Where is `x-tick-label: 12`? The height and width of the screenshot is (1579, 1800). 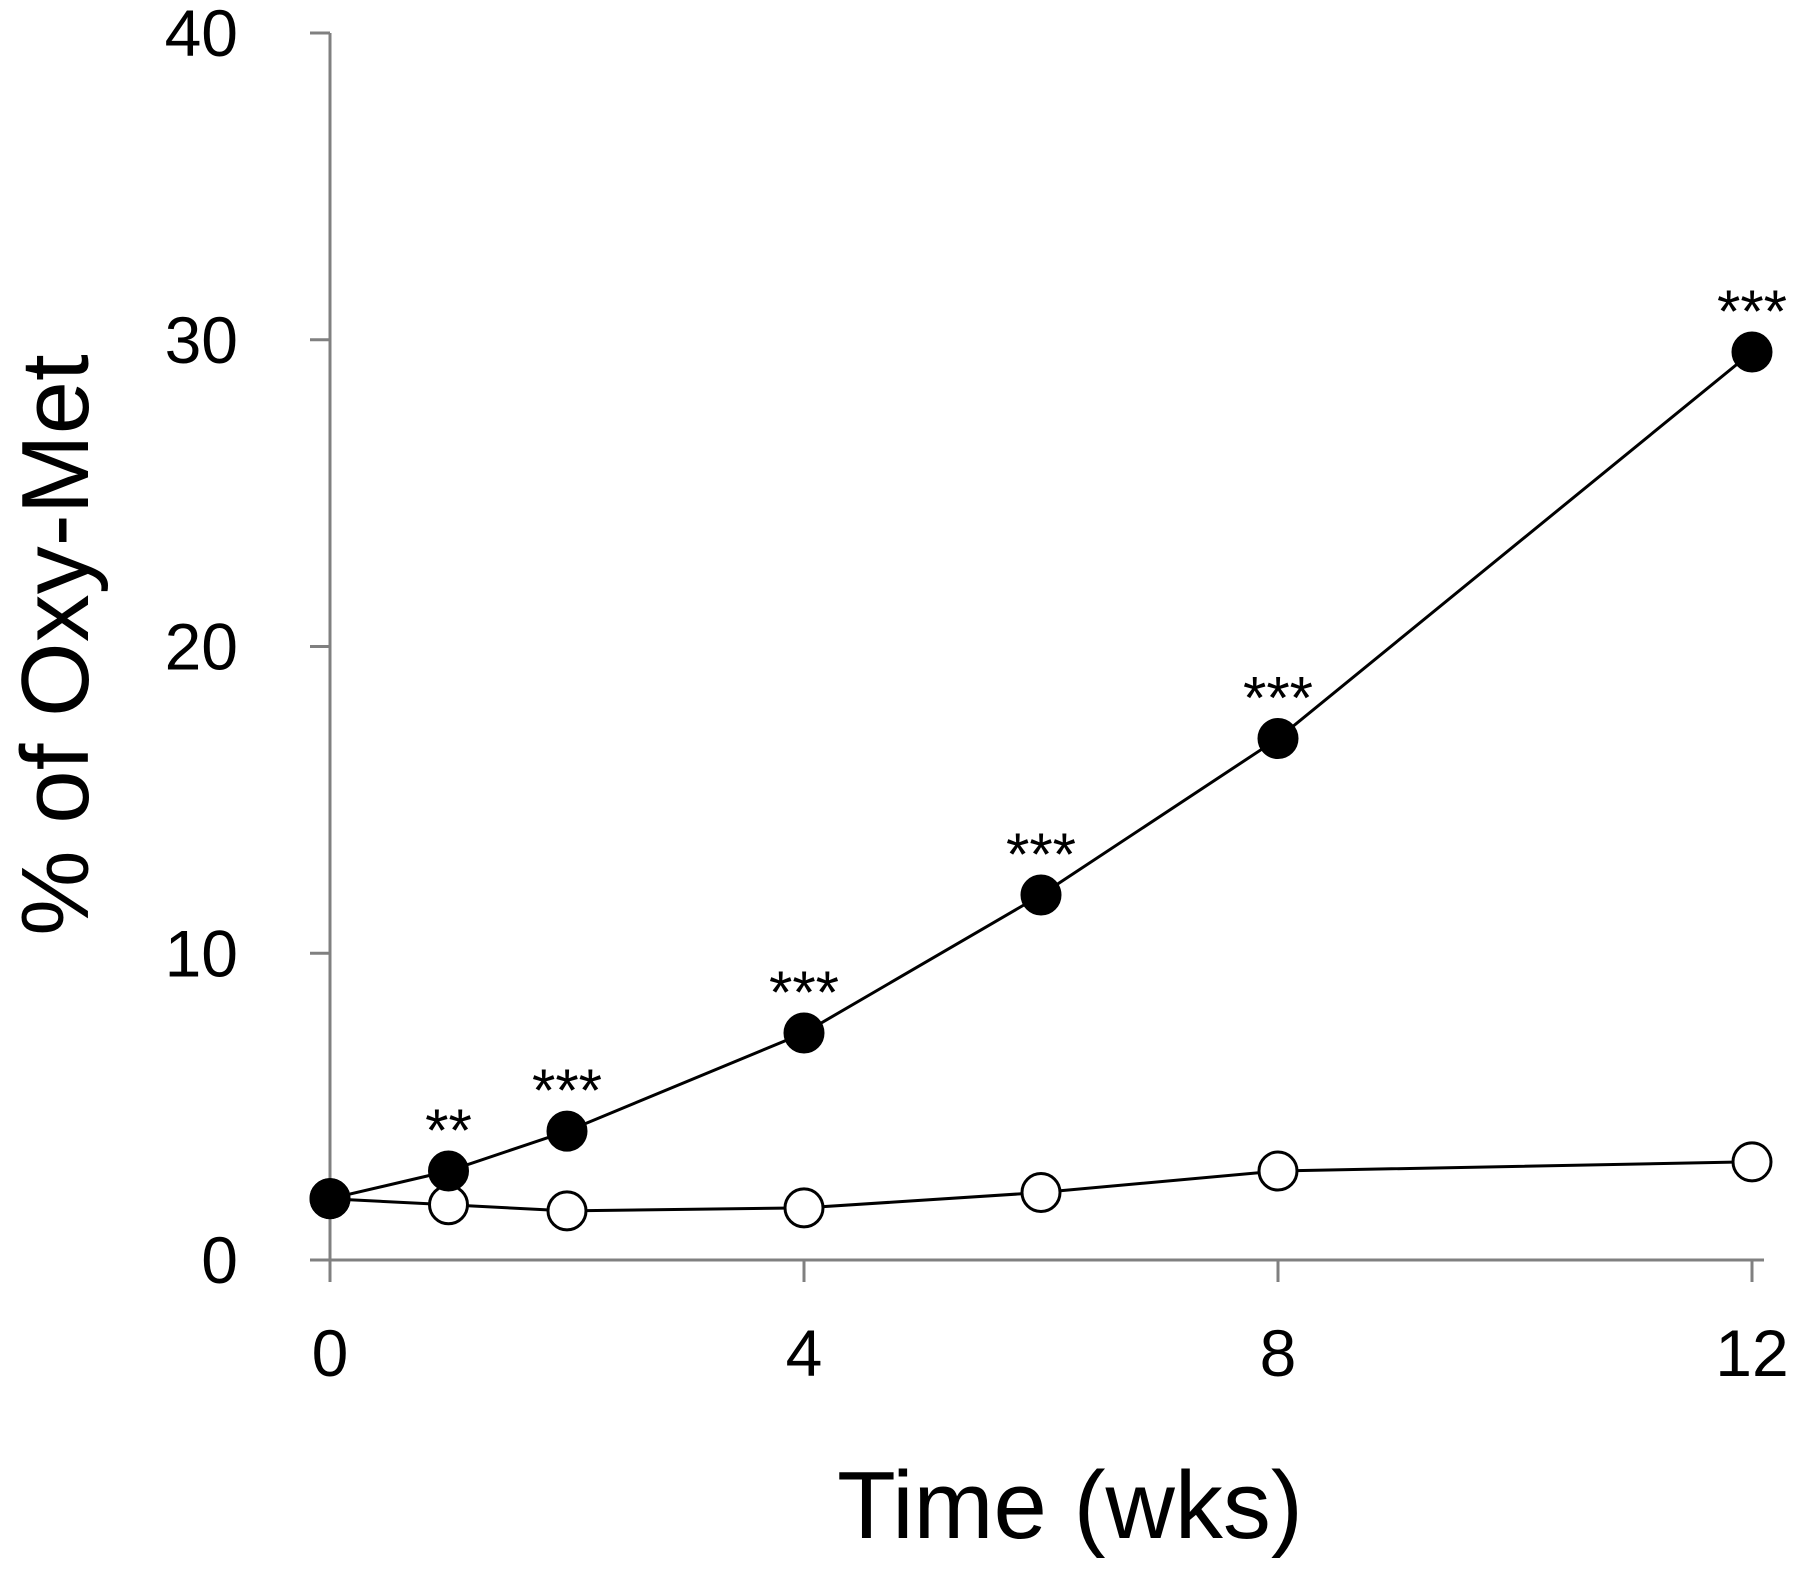
x-tick-label: 12 is located at coordinates (1751, 1353).